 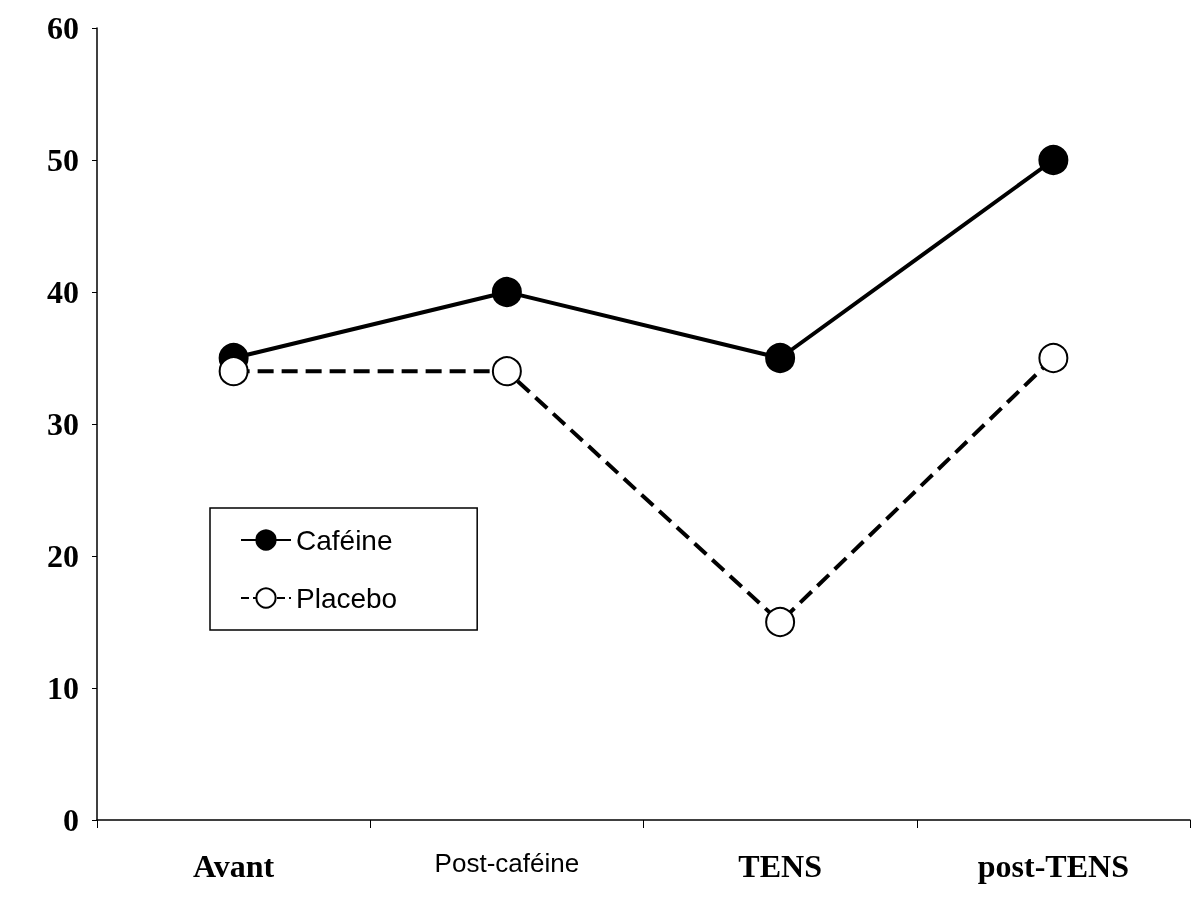 What do you see at coordinates (234, 866) in the screenshot?
I see `x-tick-label: Avant` at bounding box center [234, 866].